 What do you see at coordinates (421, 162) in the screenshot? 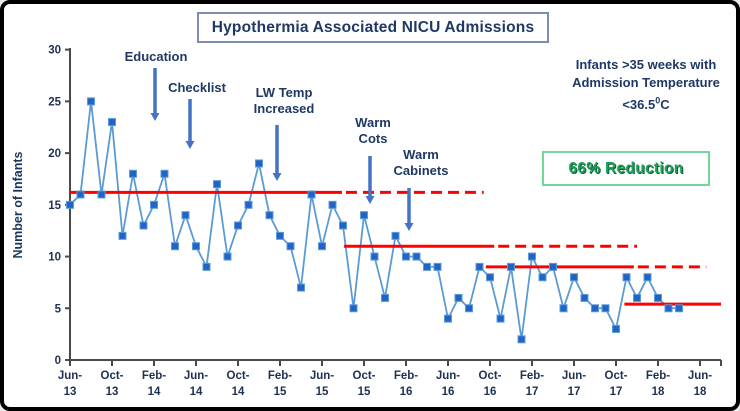
I see `annotation-warm-cabinets: Warm Cabinets` at bounding box center [421, 162].